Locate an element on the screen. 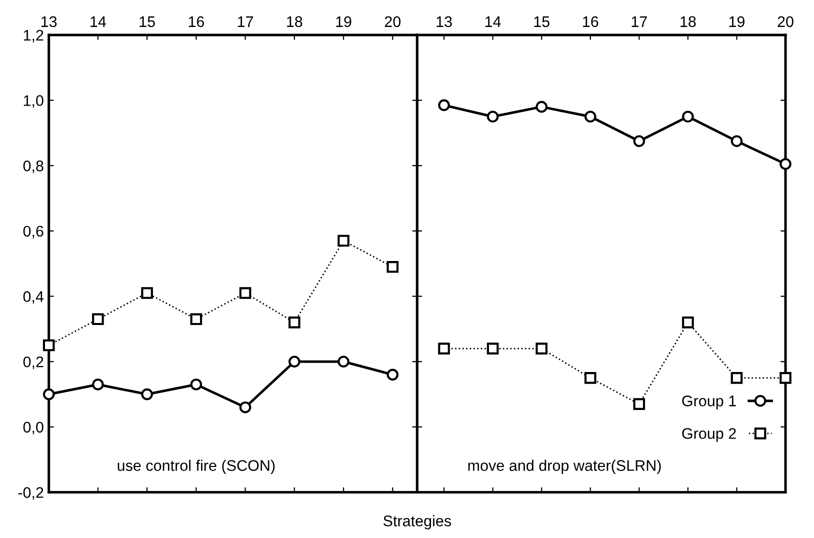 The image size is (814, 538). y-tick-label: -0,2 is located at coordinates (31, 493).